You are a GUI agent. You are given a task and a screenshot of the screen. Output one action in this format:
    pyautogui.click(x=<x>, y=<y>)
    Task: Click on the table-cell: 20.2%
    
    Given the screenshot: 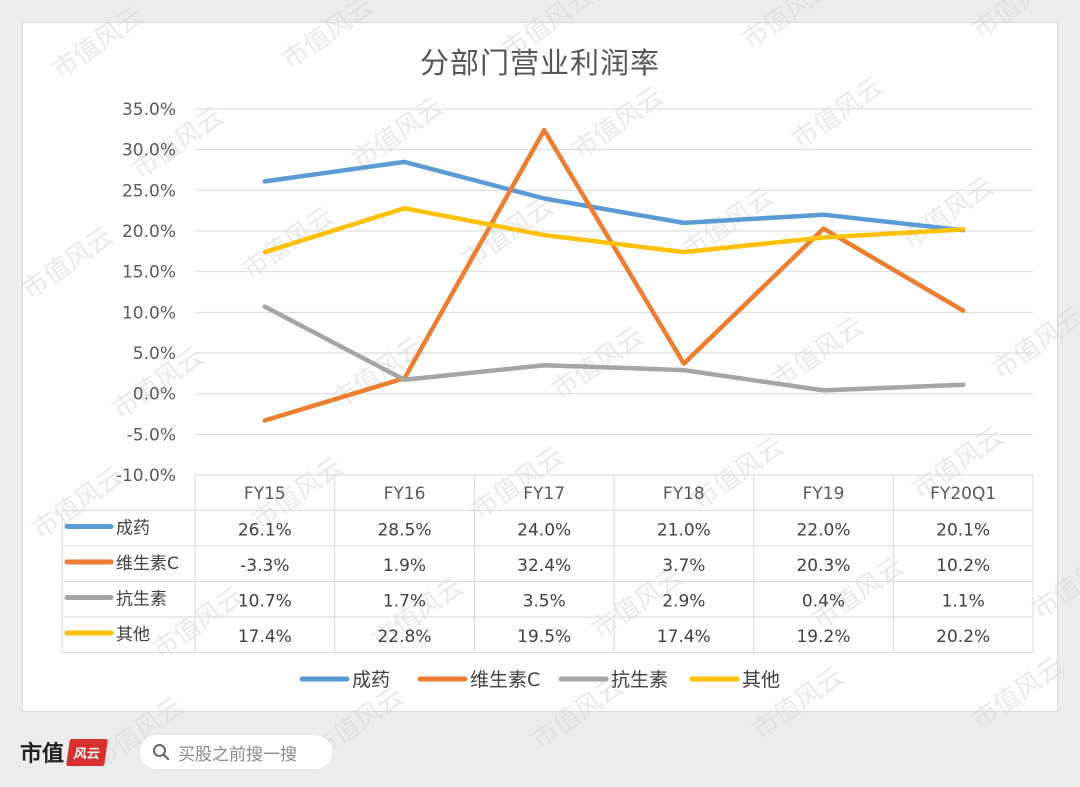 What is the action you would take?
    pyautogui.click(x=963, y=637)
    